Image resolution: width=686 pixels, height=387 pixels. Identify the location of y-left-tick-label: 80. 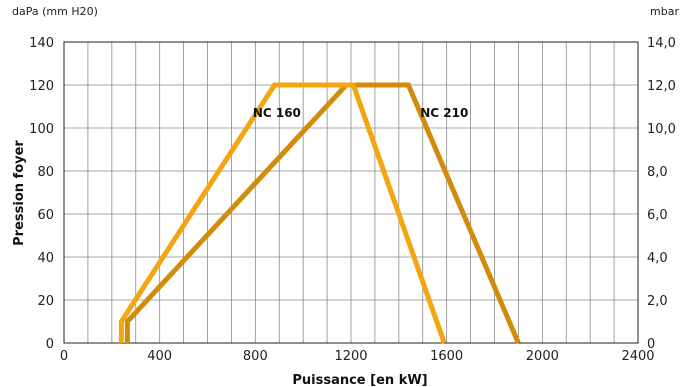
(45, 172).